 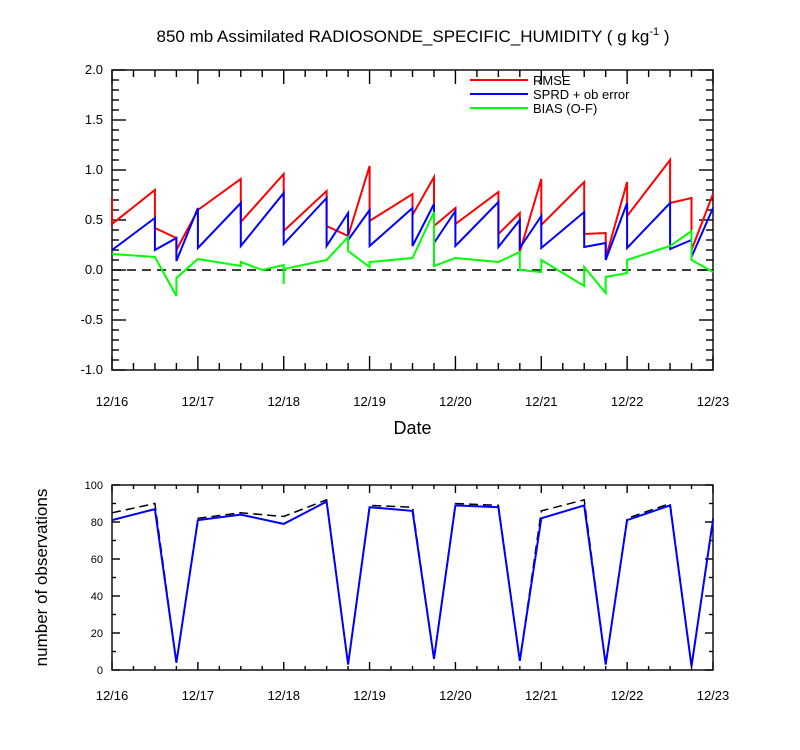 I want to click on bottom-y-tick-label: 80, so click(x=97, y=523).